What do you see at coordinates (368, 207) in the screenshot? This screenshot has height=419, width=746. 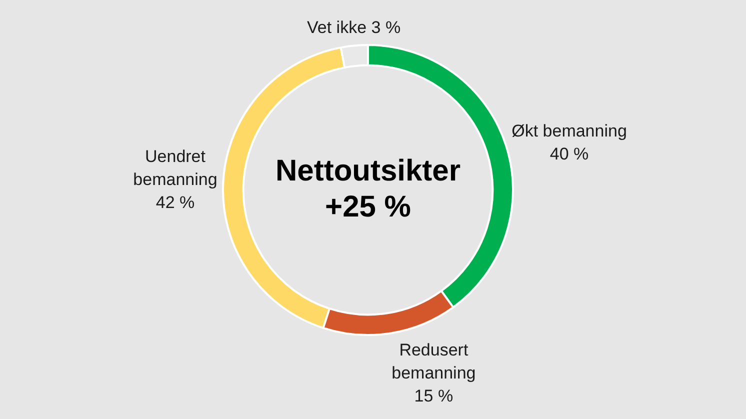 I see `text: +25 %` at bounding box center [368, 207].